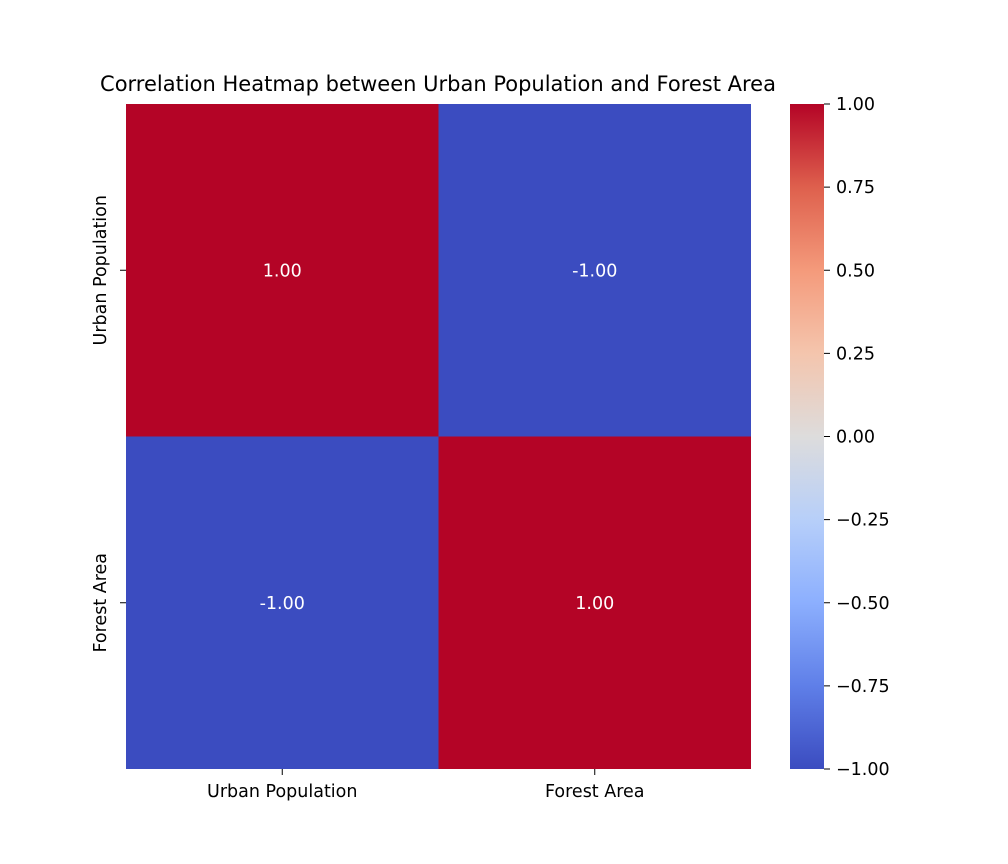 Image resolution: width=1008 pixels, height=864 pixels. What do you see at coordinates (101, 603) in the screenshot?
I see `y-tick-label: Forest Area` at bounding box center [101, 603].